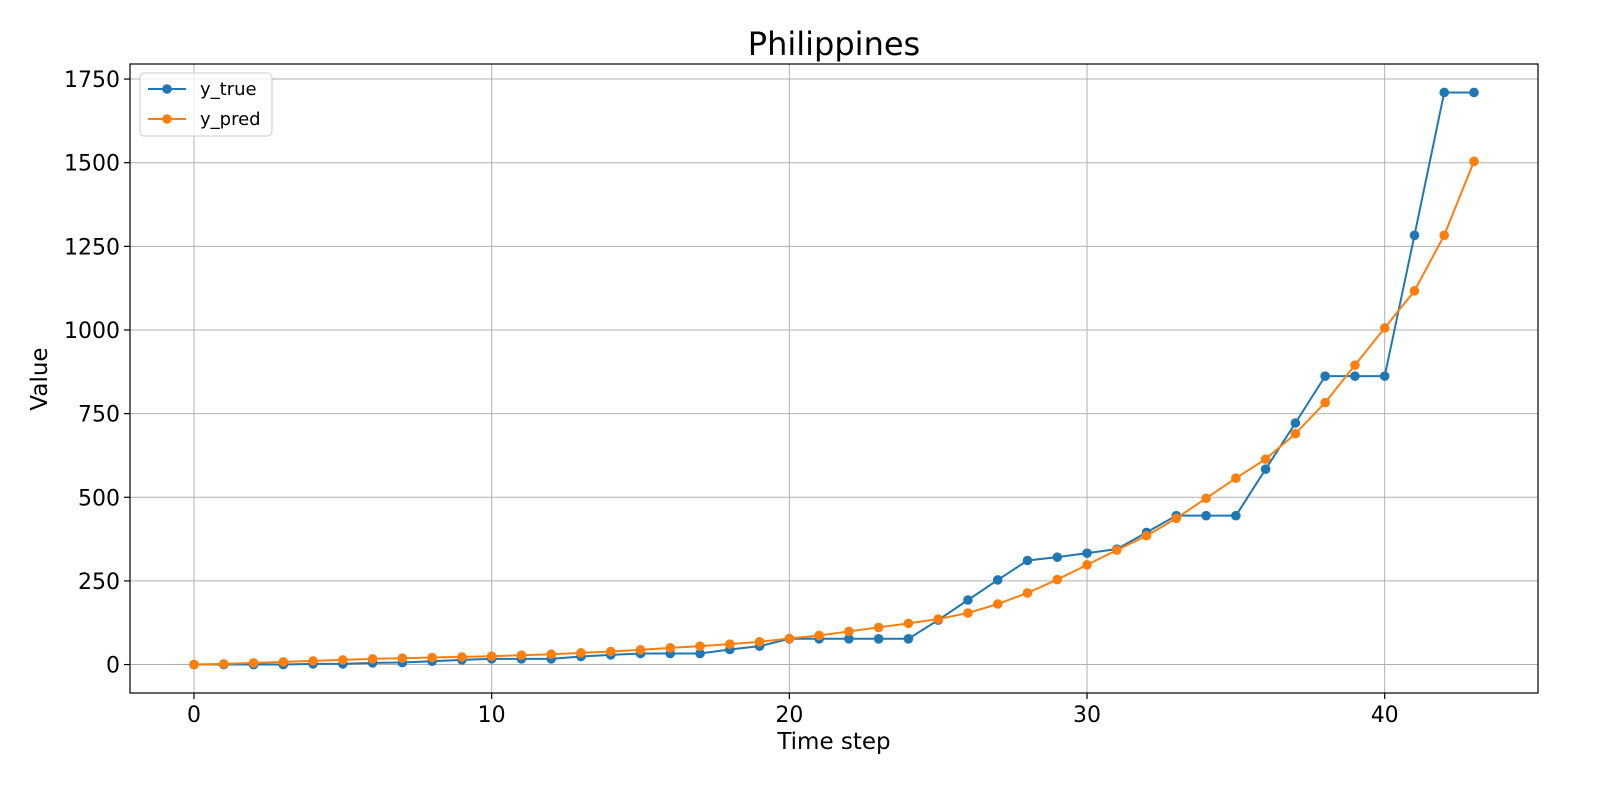 The width and height of the screenshot is (1600, 800). What do you see at coordinates (1385, 715) in the screenshot?
I see `x-tick-label: 40` at bounding box center [1385, 715].